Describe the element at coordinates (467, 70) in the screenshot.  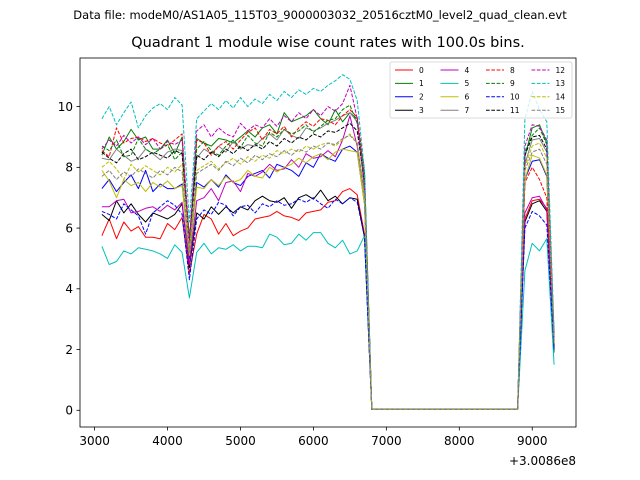
I see `legend-label-4: 4` at that location.